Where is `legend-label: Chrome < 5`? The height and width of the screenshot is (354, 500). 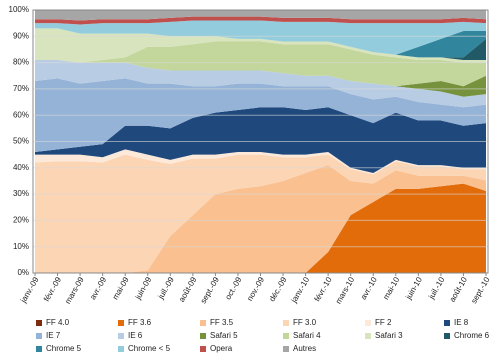 legend-label: Chrome < 5 is located at coordinates (149, 348).